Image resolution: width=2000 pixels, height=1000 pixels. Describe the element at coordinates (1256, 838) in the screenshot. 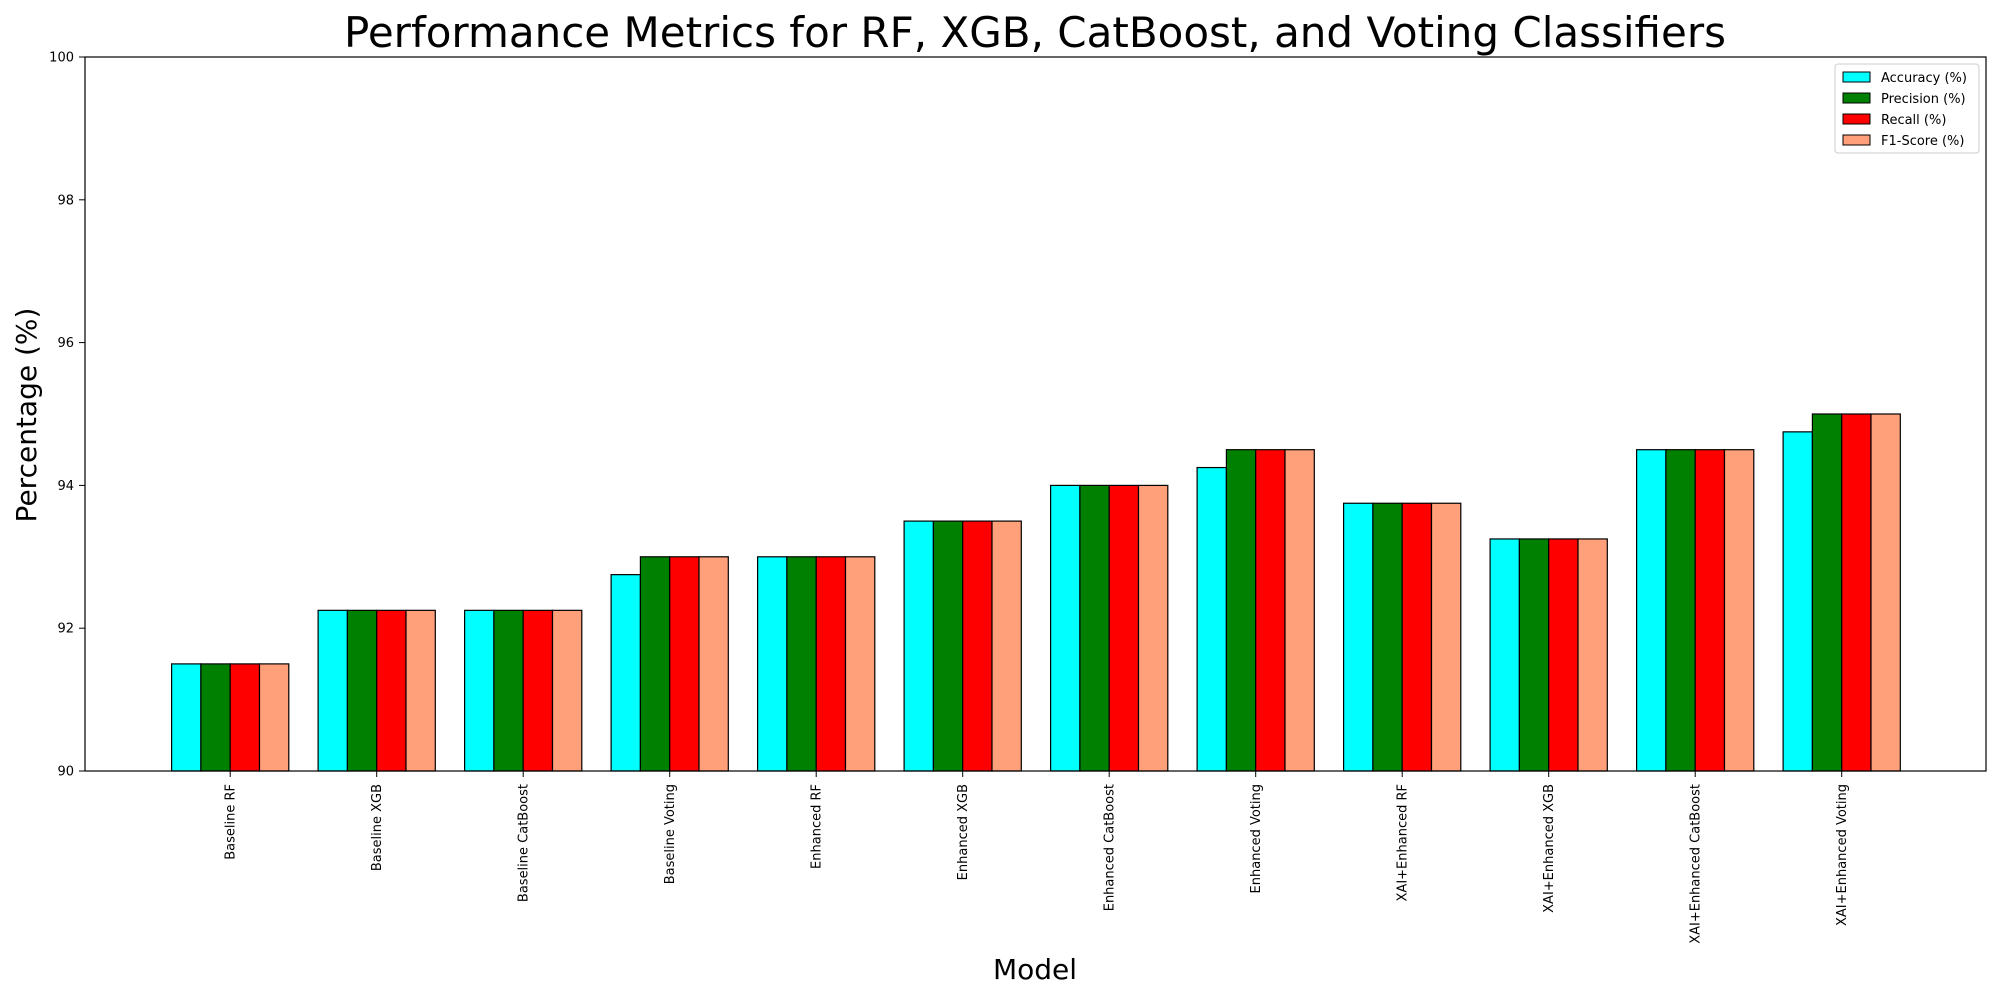

I see `x-tick-label: Enhanced Voting` at that location.